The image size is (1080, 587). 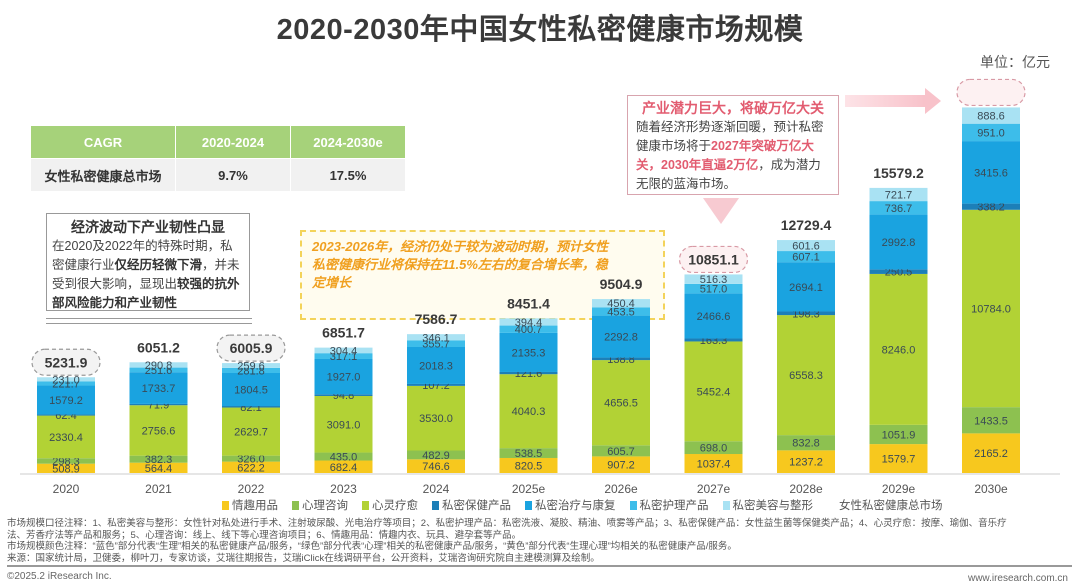 I want to click on segment-label: 746.6, so click(x=436, y=467).